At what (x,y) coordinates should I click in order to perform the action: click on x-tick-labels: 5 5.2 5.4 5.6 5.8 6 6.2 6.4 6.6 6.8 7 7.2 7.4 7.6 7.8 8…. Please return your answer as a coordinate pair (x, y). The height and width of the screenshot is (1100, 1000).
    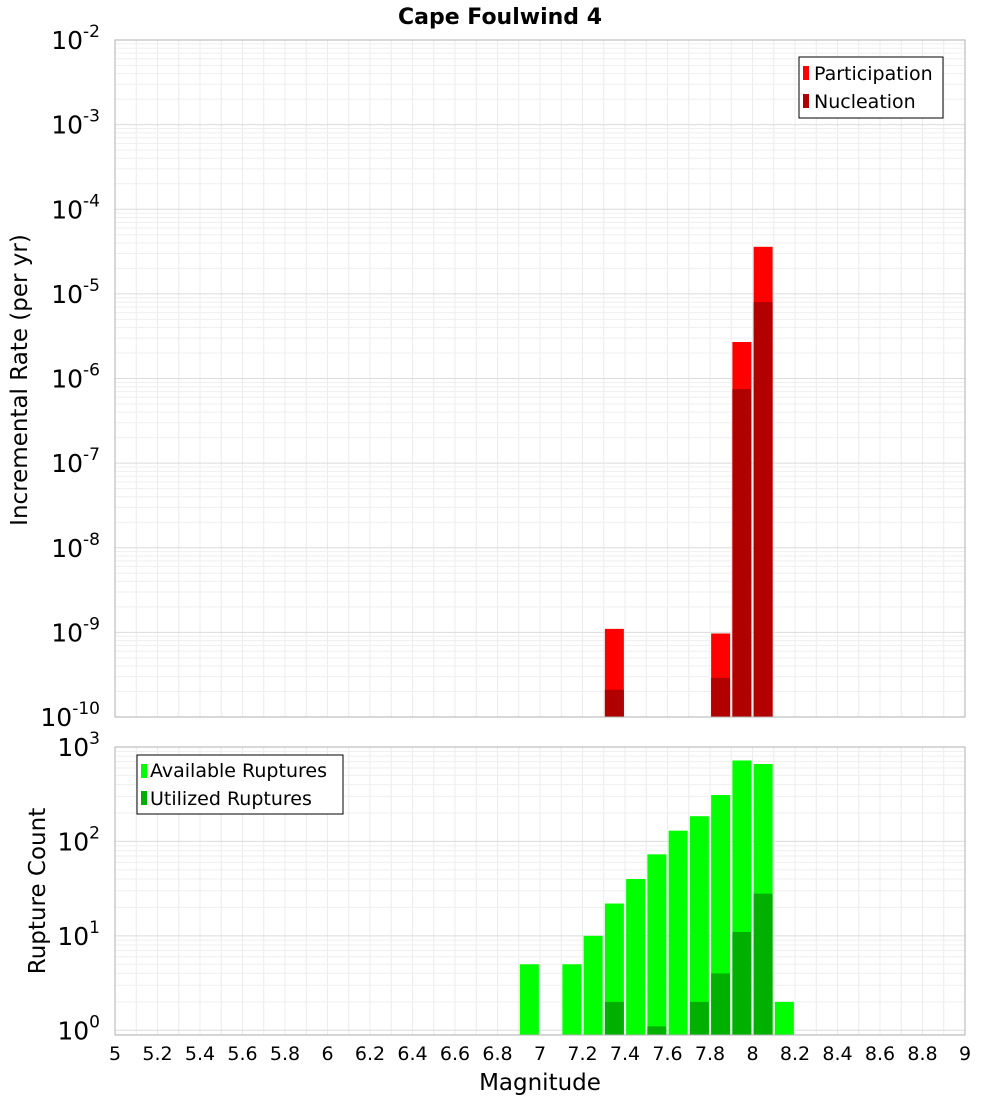
    Looking at the image, I should click on (540, 1054).